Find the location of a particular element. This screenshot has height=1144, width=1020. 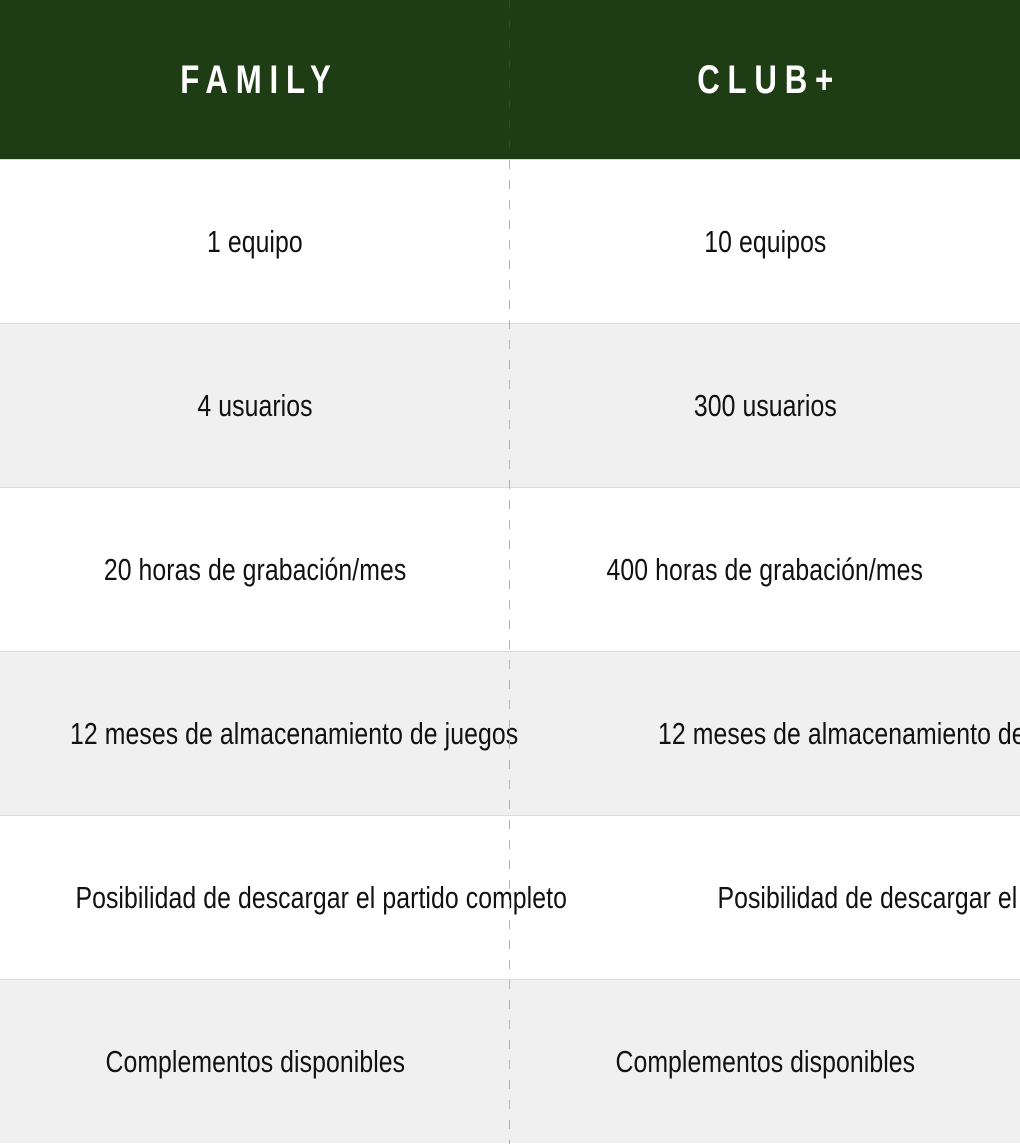

table-header-row: FAMILY CLUB+ is located at coordinates (510, 79).